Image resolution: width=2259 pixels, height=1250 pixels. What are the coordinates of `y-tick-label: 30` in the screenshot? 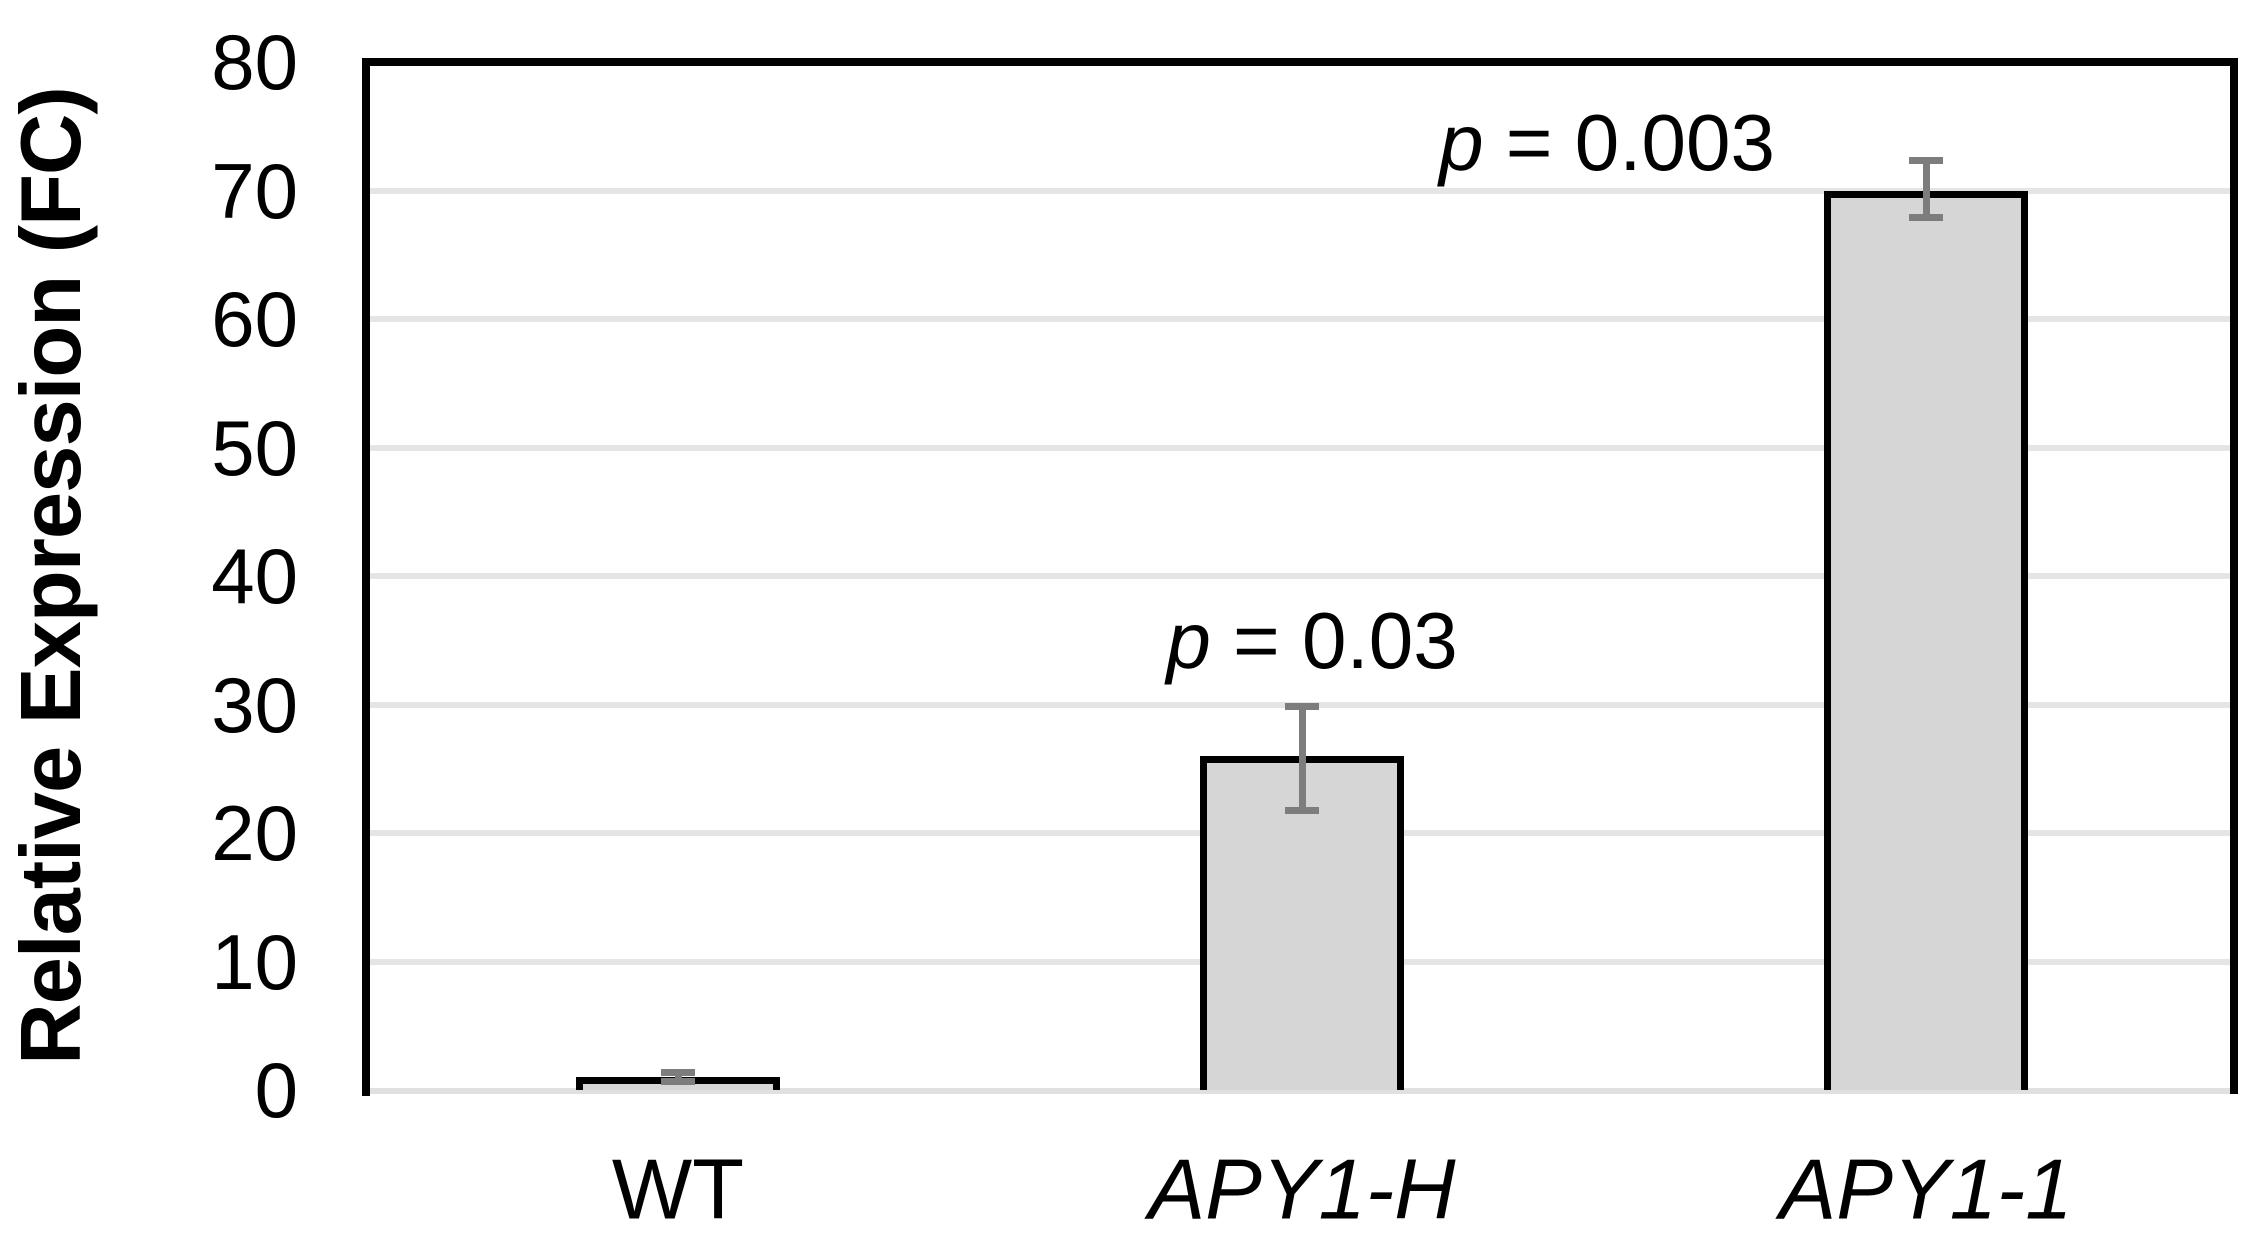 It's located at (254, 704).